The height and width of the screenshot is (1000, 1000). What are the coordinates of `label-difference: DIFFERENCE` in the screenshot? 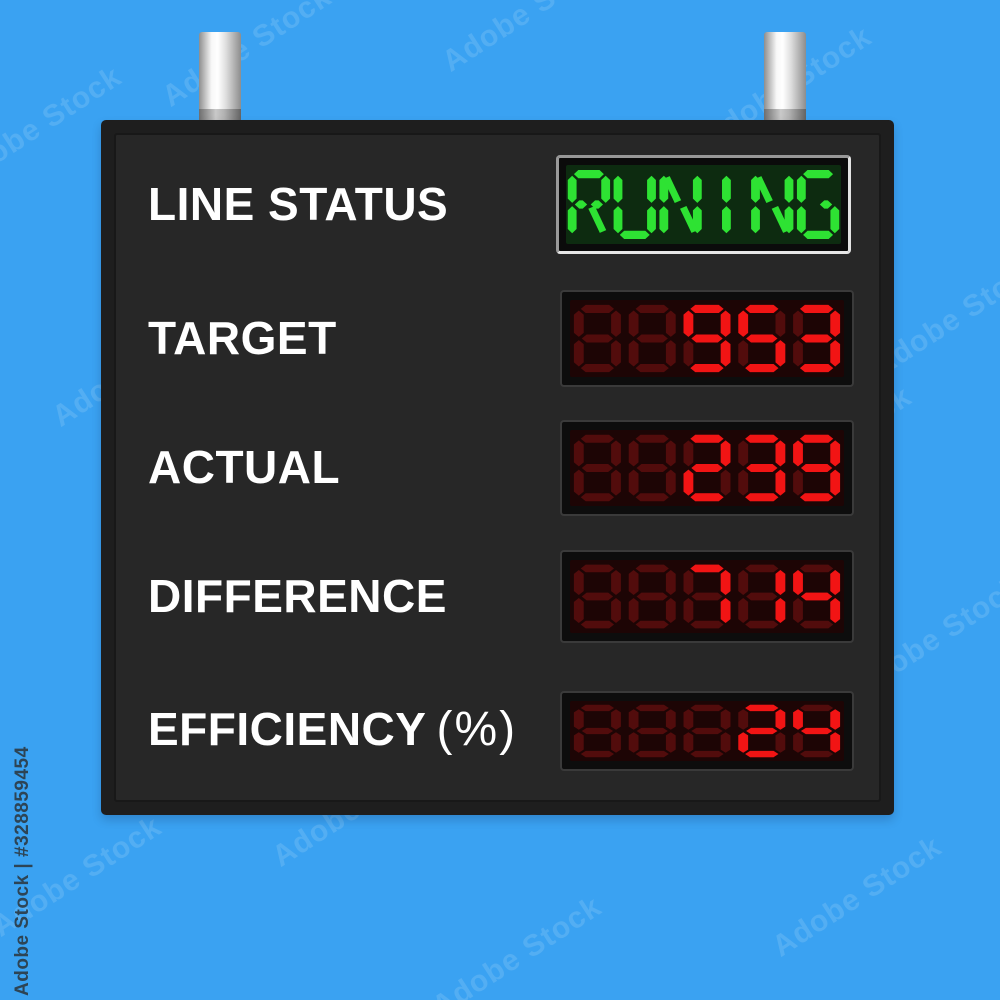 It's located at (302, 596).